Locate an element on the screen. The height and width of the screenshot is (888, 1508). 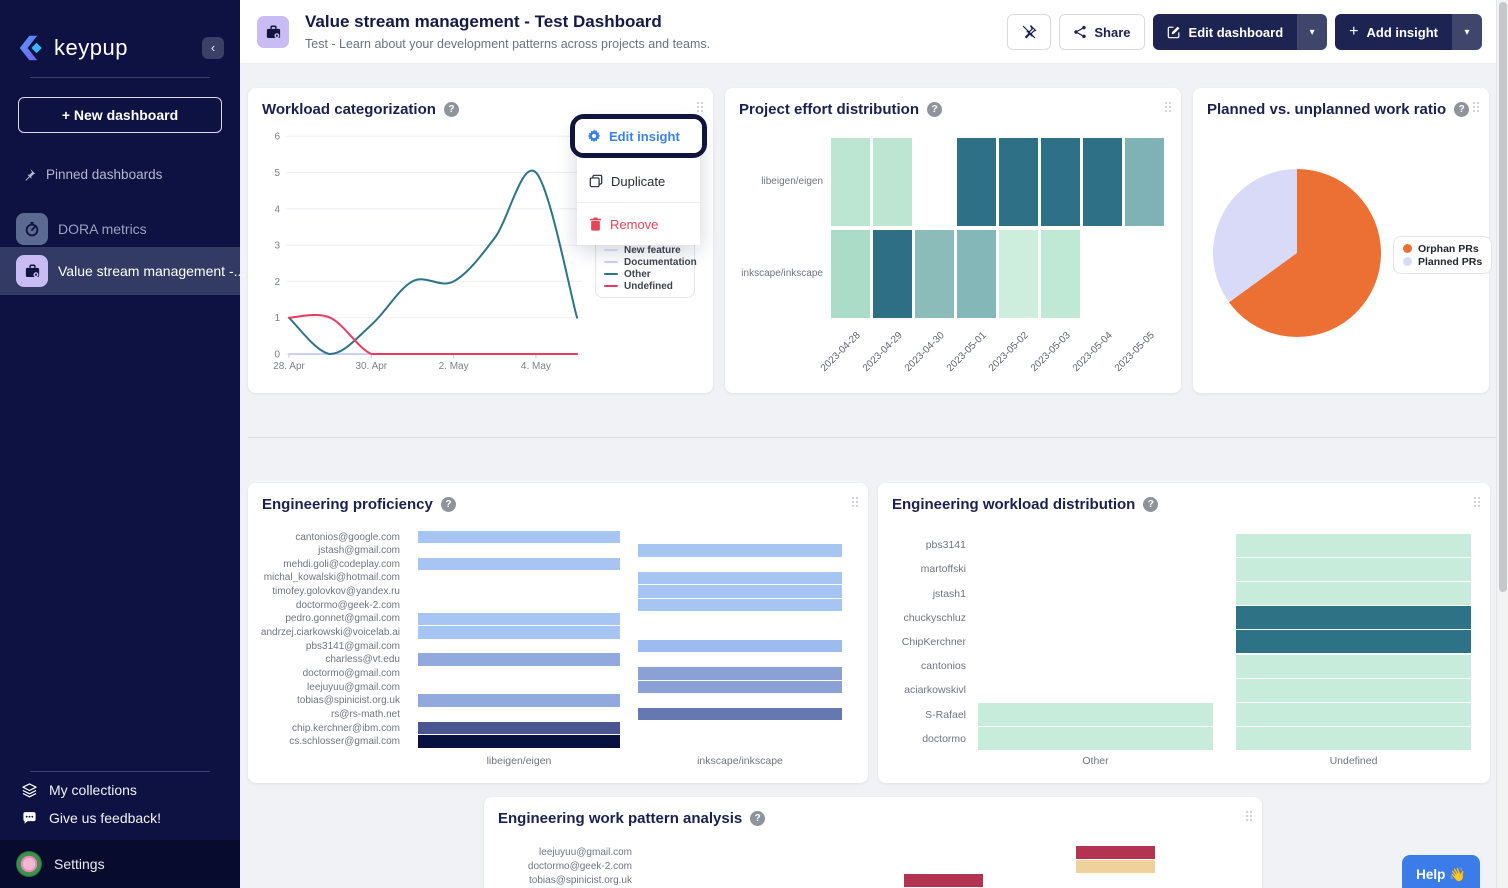
menu-item-duplicate: Duplicate is located at coordinates (638, 181).